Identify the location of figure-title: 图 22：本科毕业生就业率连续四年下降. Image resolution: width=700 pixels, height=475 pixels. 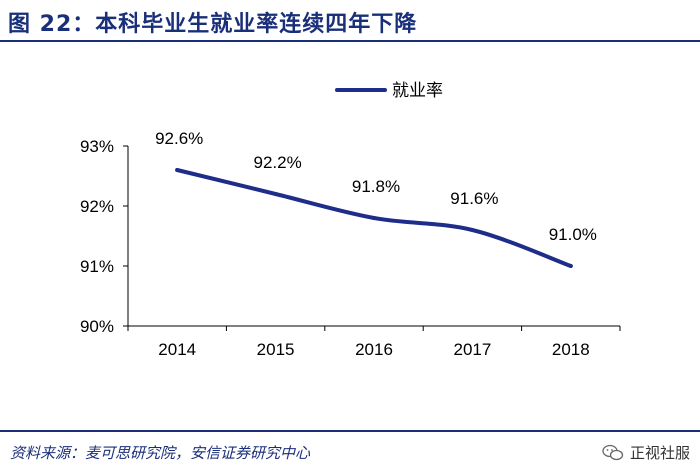
(213, 24).